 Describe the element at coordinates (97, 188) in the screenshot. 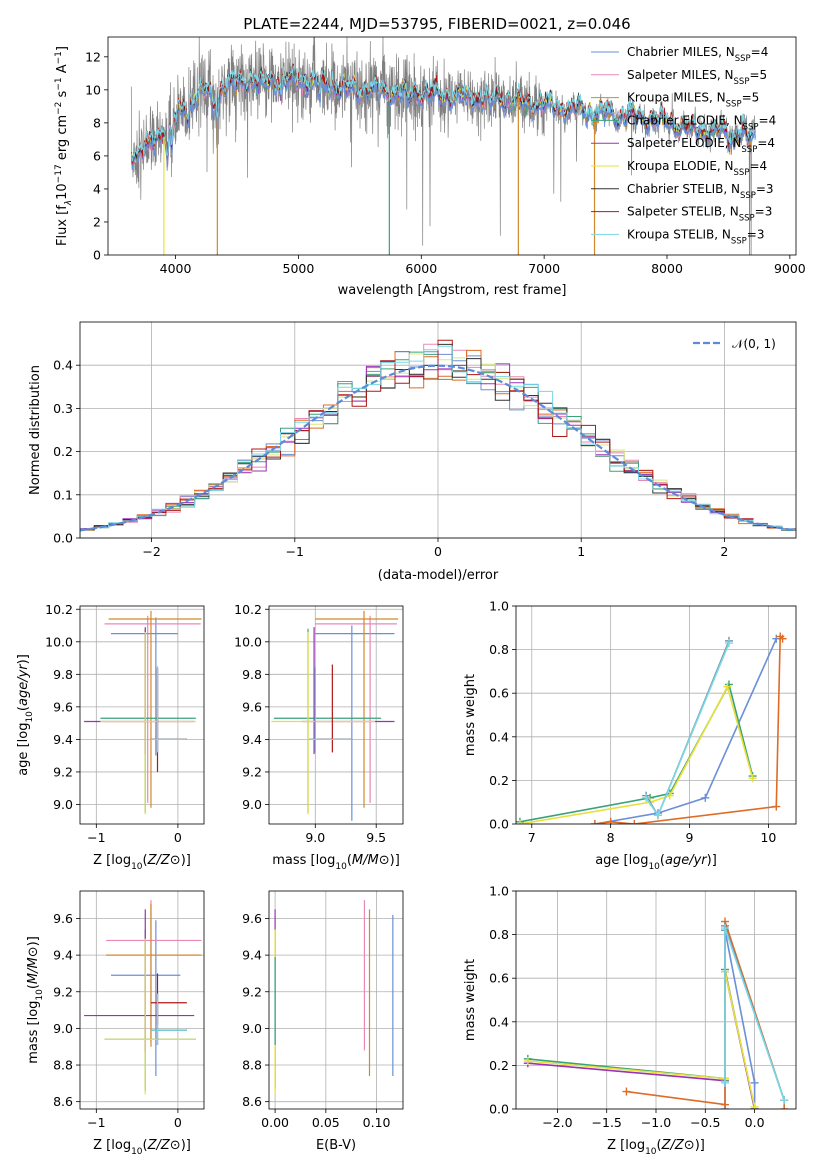

I see `y-tick-label: 4` at that location.